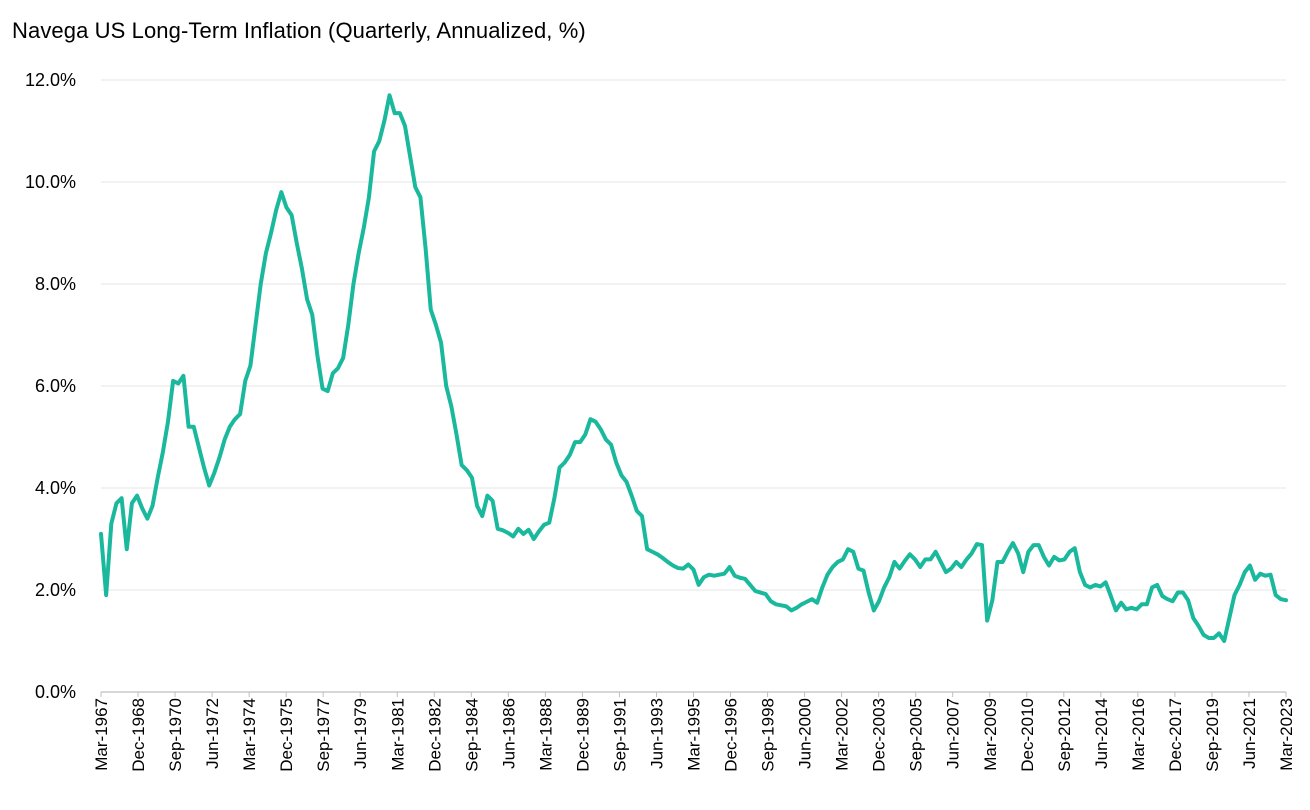  What do you see at coordinates (212, 733) in the screenshot?
I see `x-tick-label: Jun-1972` at bounding box center [212, 733].